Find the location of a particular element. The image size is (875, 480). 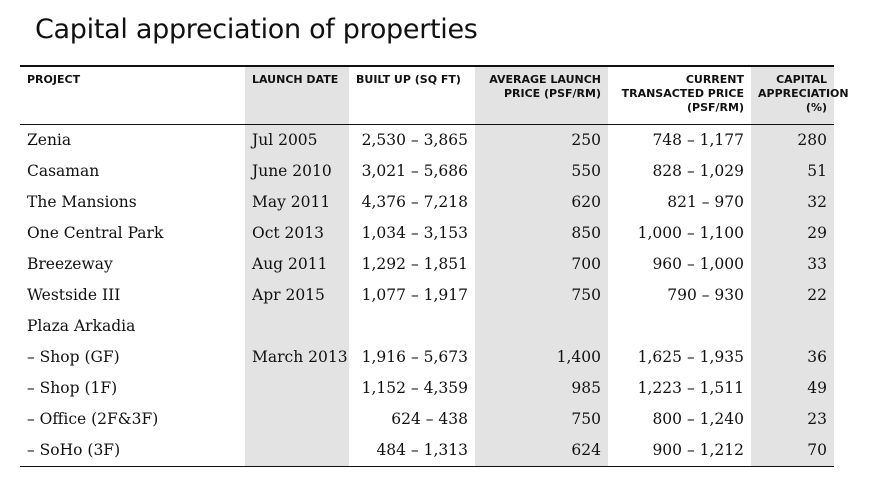

cell-capital-appreciation: 23 is located at coordinates (792, 419).